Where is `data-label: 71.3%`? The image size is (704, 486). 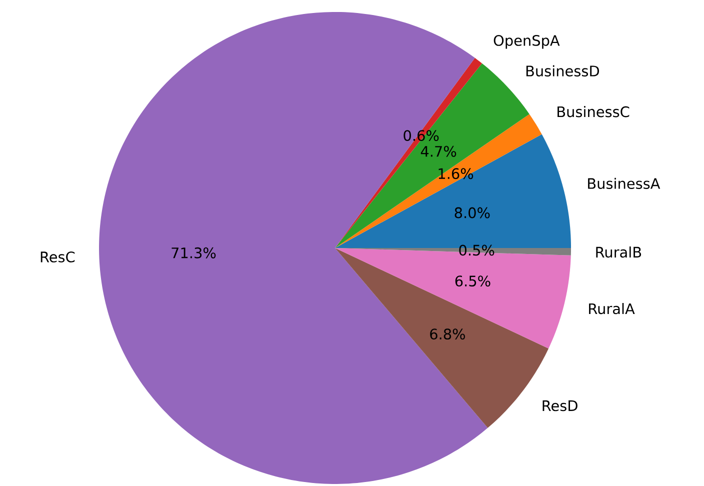
data-label: 71.3% is located at coordinates (194, 252).